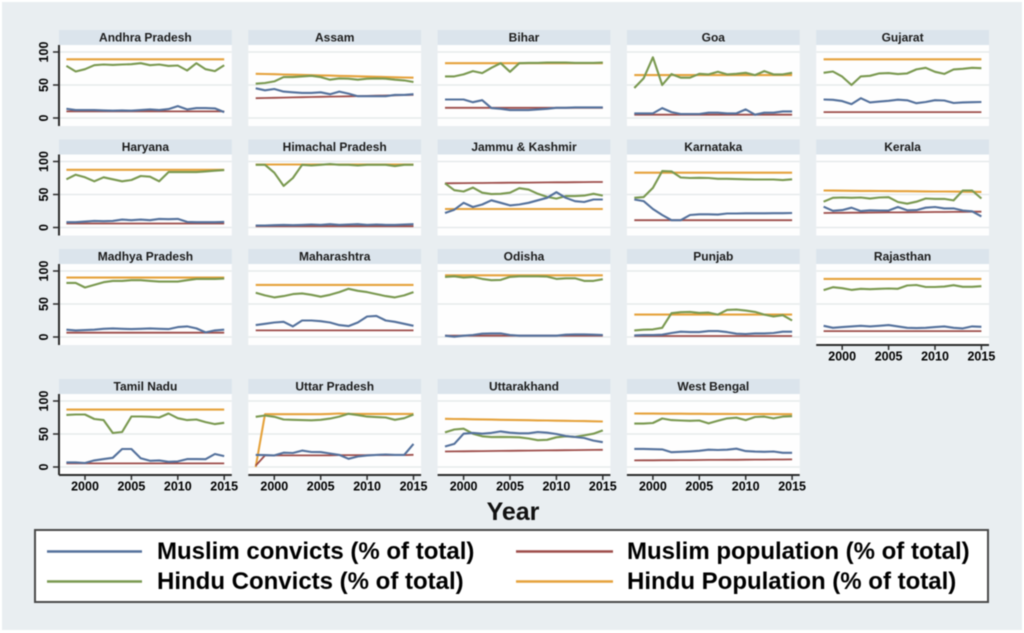 This screenshot has height=633, width=1024. What do you see at coordinates (334, 38) in the screenshot?
I see `svg-text: Assam` at bounding box center [334, 38].